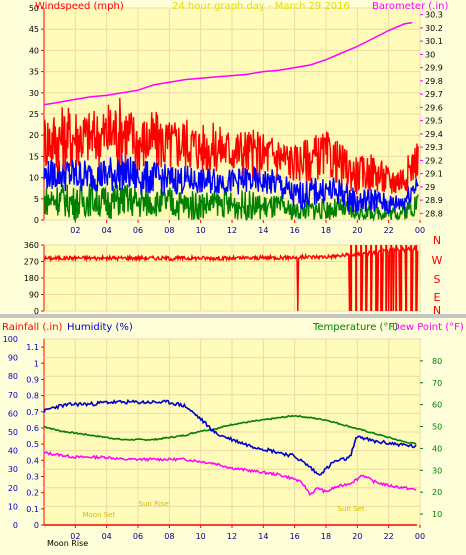 Image resolution: width=466 pixels, height=555 pixels. I want to click on humidity-axis: 0 10 20 30 40 50 60 70 80 90 100, so click(10, 432).